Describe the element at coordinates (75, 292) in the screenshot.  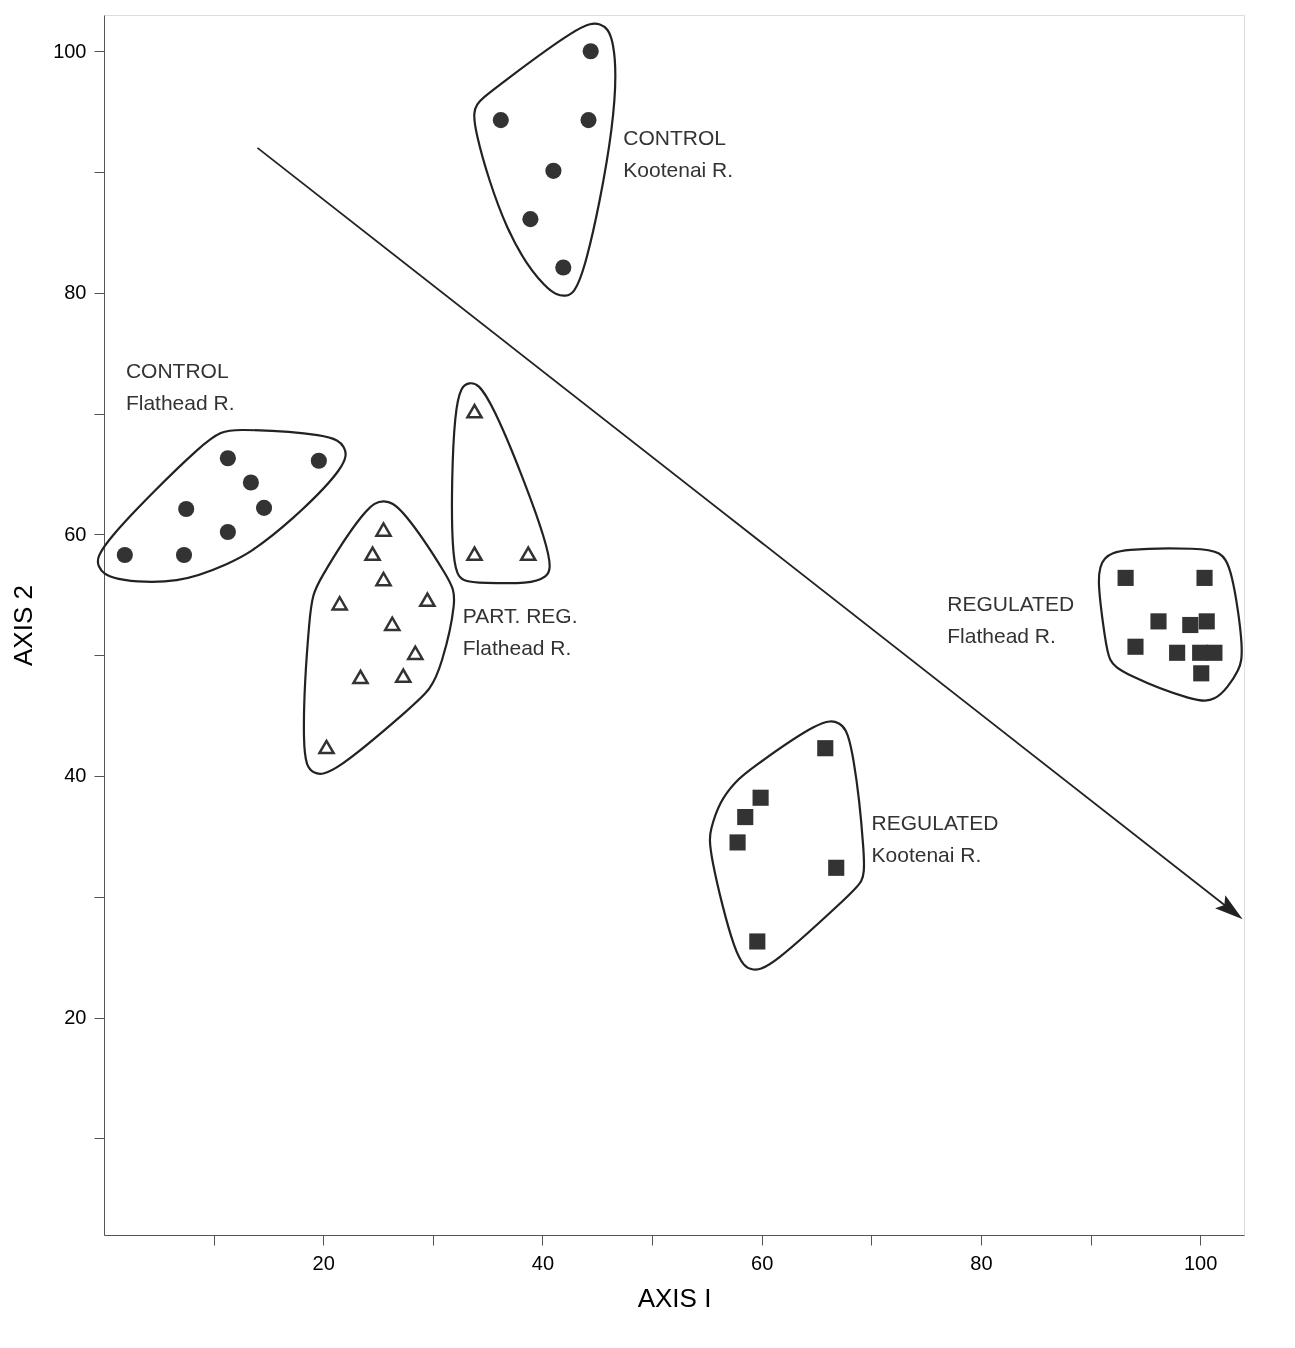
I see `y-tick-label: 80` at that location.